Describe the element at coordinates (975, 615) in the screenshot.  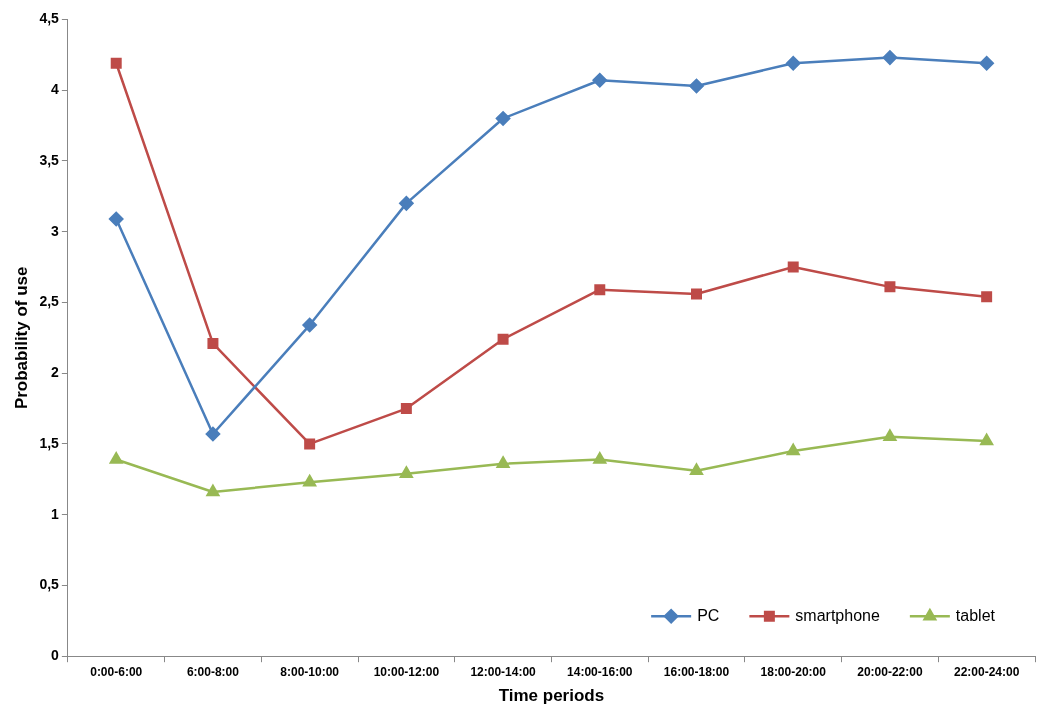
I see `legend-label: tablet` at that location.